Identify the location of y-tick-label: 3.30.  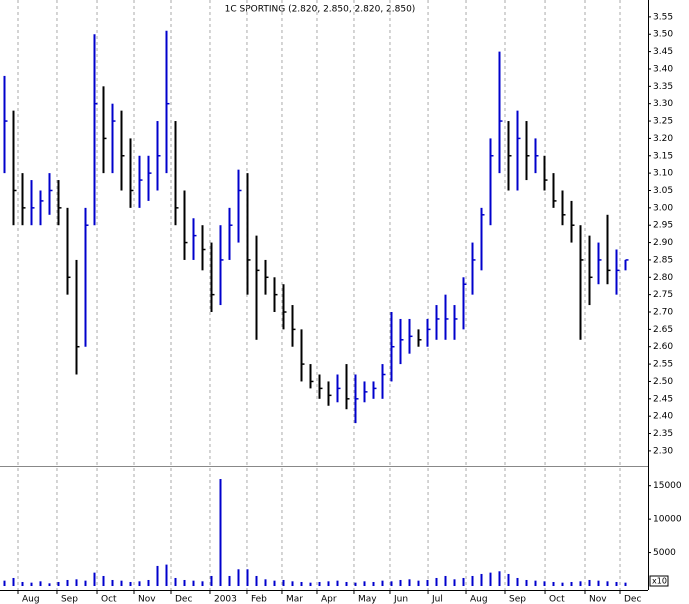
(663, 104).